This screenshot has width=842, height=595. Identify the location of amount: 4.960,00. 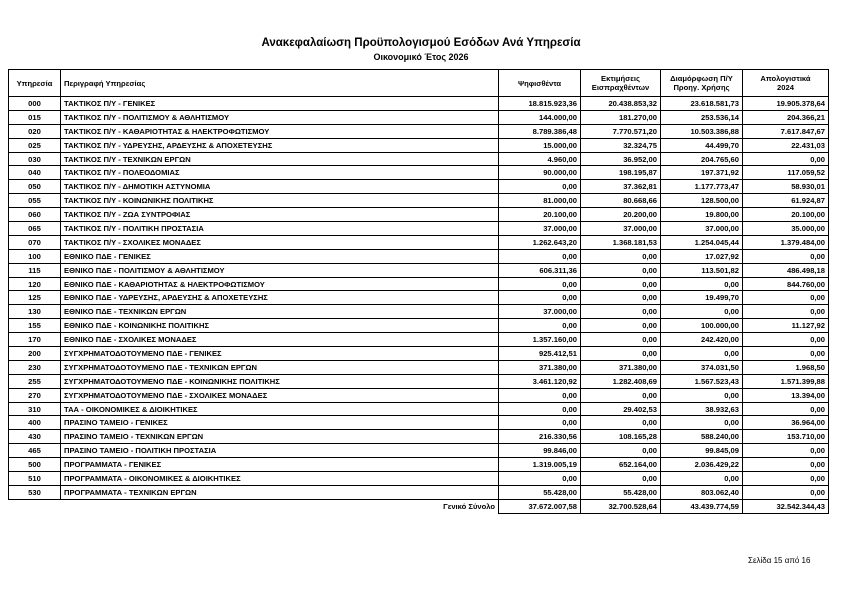
(539, 159).